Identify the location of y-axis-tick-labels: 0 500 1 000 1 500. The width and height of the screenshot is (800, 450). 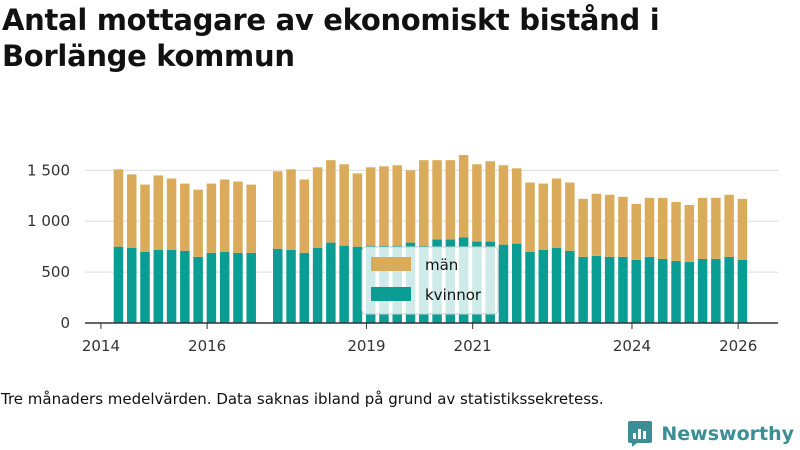
(48, 246).